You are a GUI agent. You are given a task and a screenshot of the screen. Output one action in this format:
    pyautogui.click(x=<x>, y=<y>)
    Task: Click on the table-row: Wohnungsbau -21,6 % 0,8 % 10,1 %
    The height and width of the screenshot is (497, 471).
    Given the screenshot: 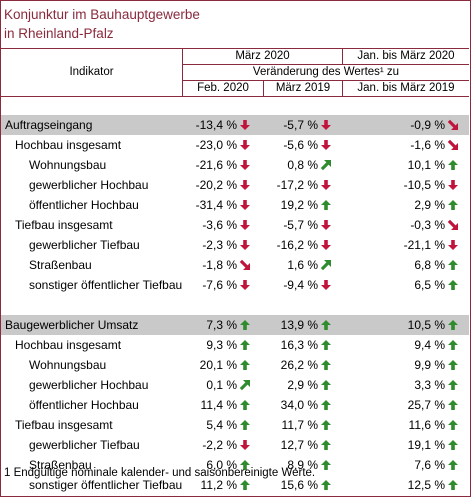 What is the action you would take?
    pyautogui.click(x=235, y=165)
    